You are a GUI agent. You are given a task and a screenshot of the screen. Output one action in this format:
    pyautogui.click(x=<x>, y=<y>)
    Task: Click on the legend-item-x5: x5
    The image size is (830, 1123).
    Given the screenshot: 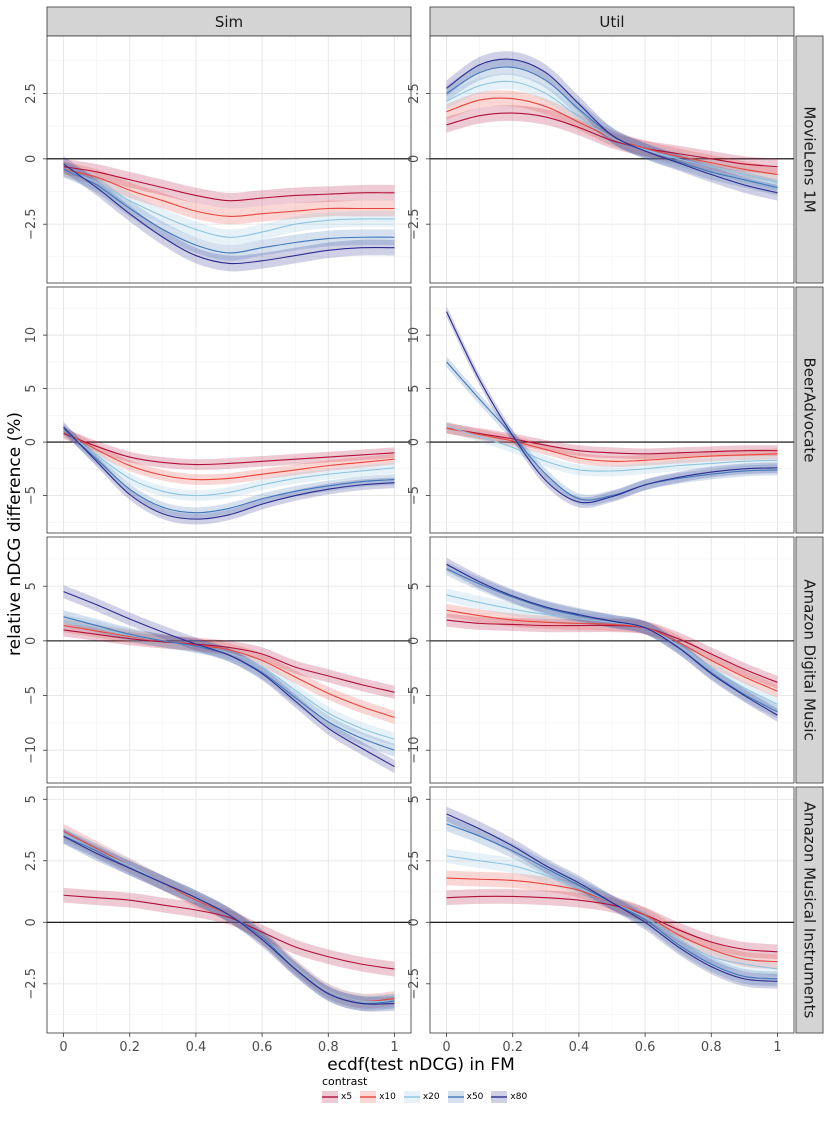 What is the action you would take?
    pyautogui.click(x=337, y=1097)
    